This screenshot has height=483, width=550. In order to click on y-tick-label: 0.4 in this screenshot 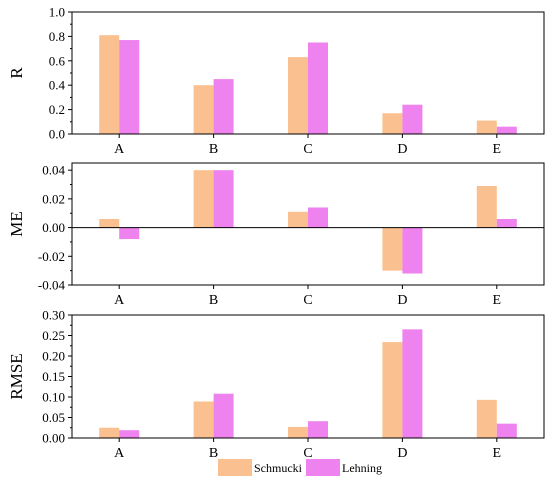, I will do `click(57, 85)`.